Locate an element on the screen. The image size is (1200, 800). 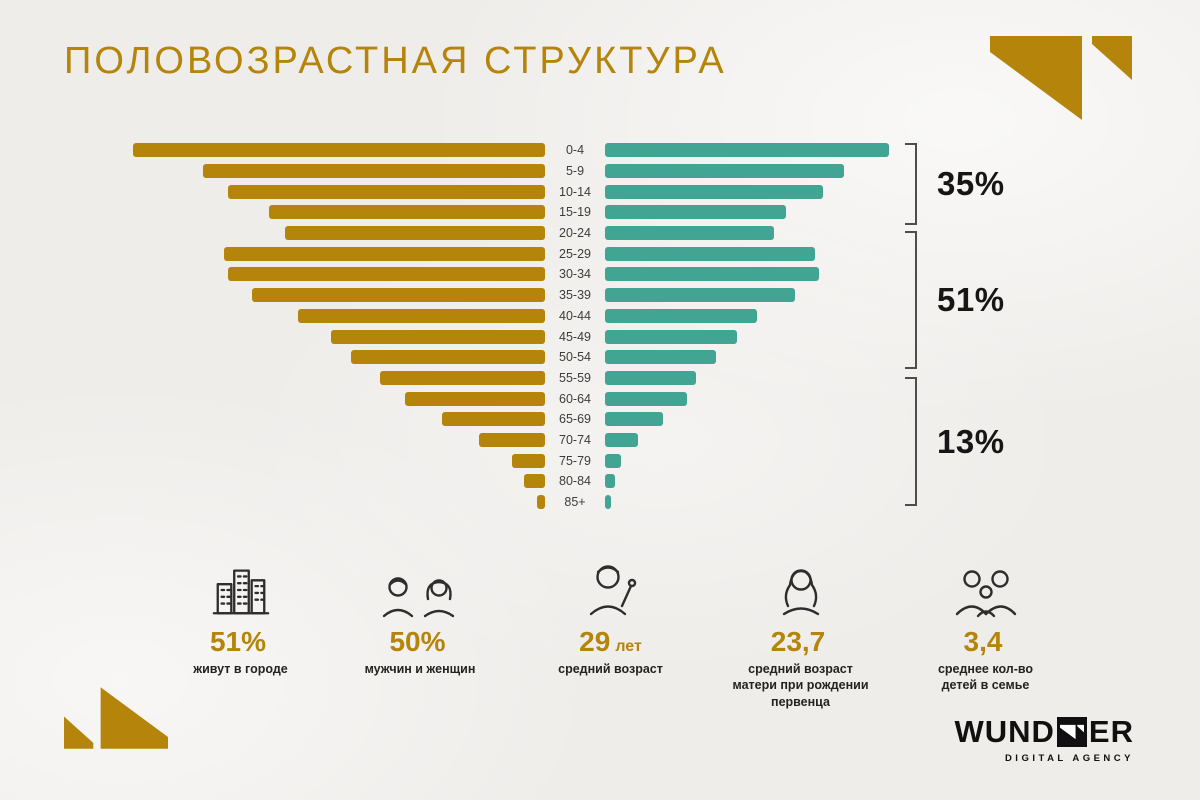
stat-children: 3,4 среднее кол-во детей в семье is located at coordinates (985, 623).